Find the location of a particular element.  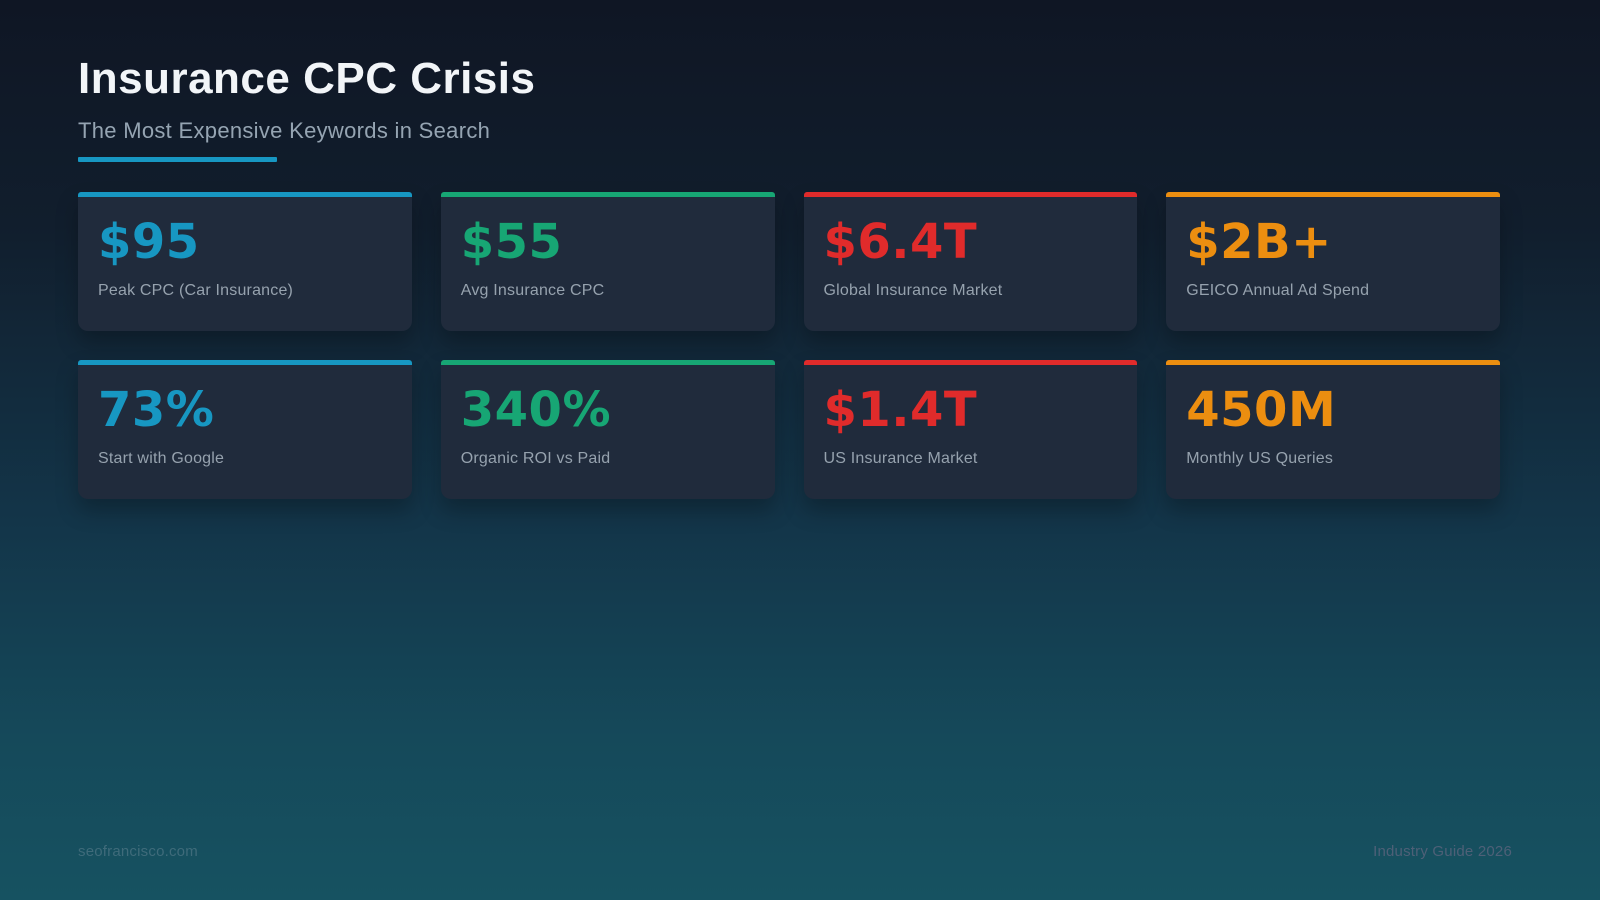

stat-value: 450M is located at coordinates (1261, 410).